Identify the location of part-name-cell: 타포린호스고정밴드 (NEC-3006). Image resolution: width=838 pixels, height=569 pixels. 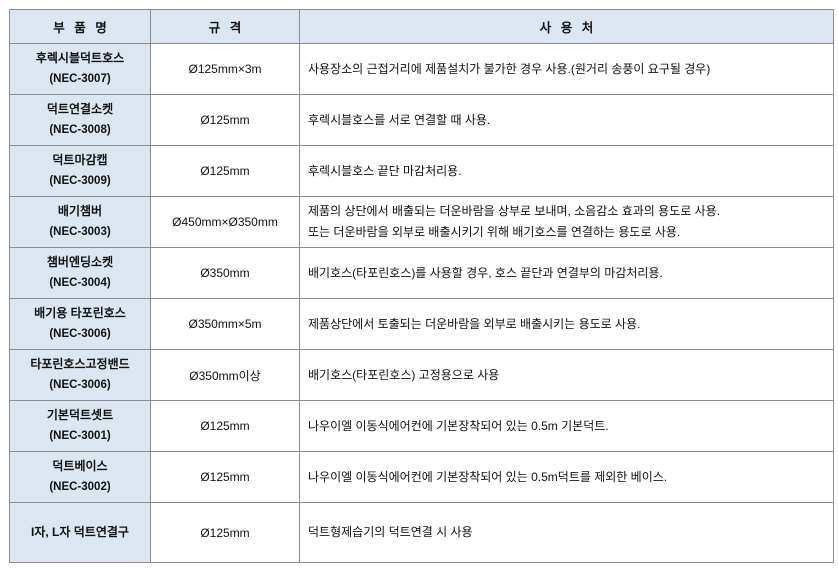
(80, 375).